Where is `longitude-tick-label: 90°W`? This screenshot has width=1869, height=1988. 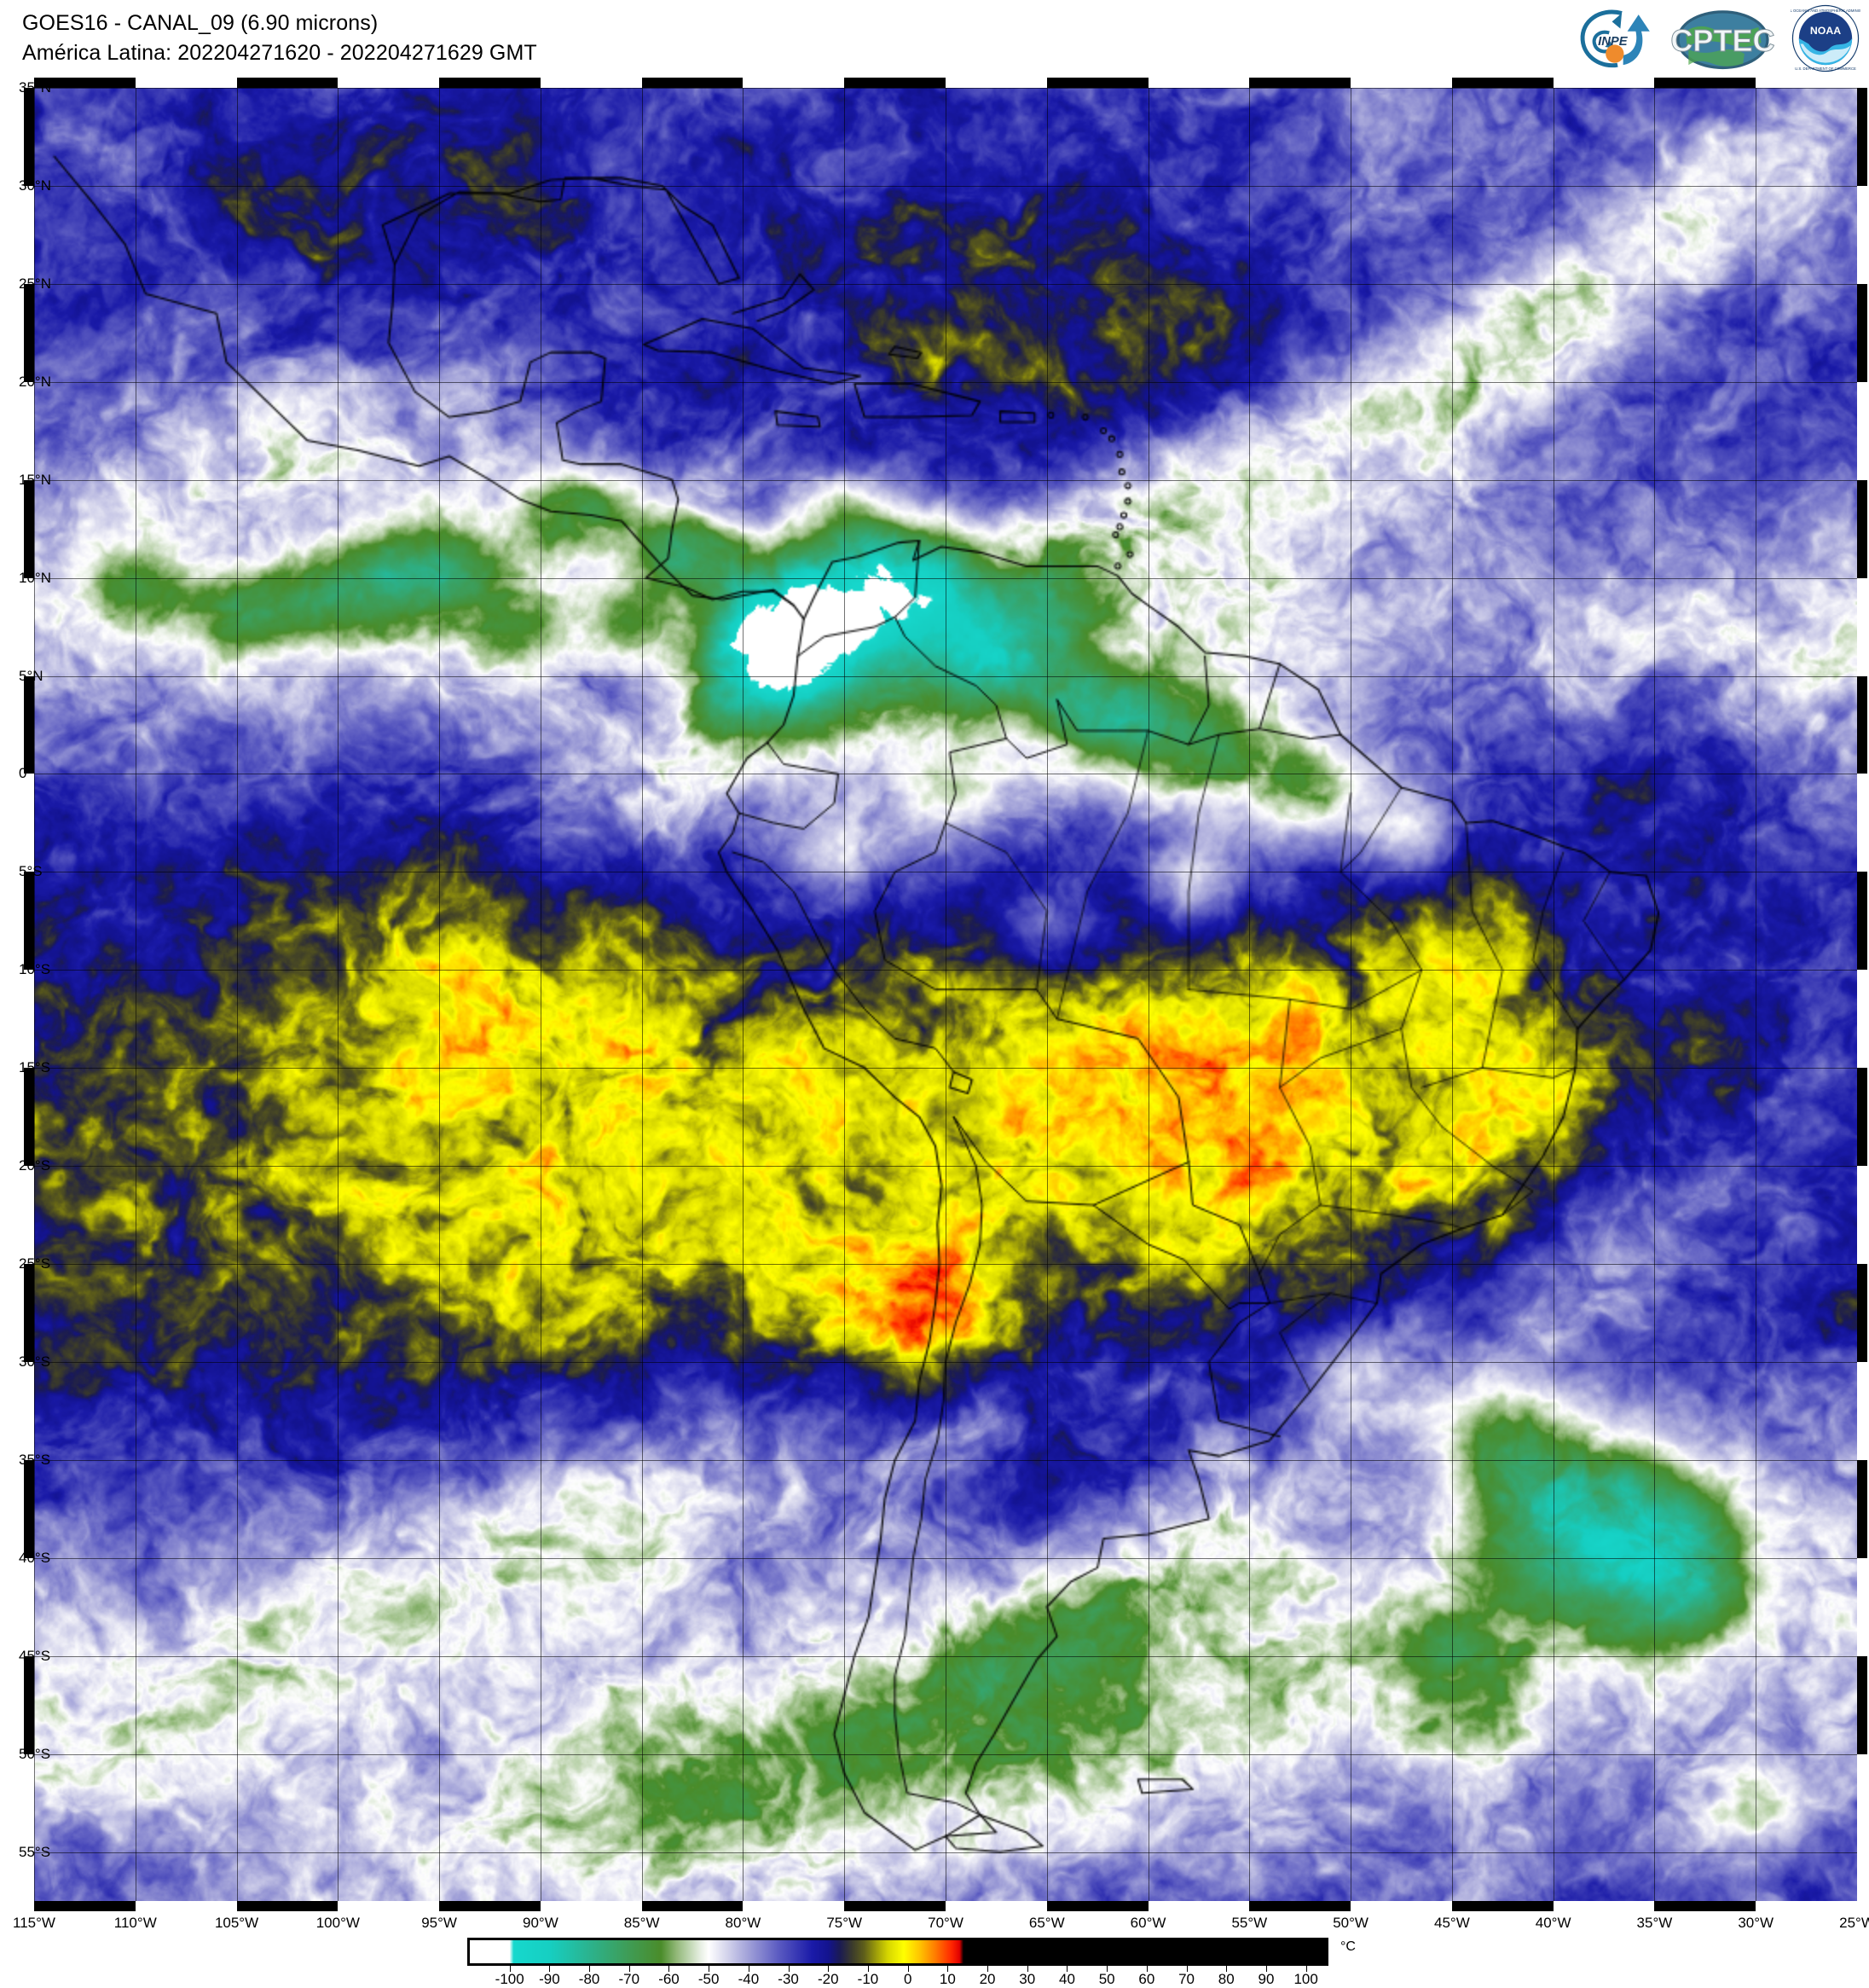 longitude-tick-label: 90°W is located at coordinates (540, 1923).